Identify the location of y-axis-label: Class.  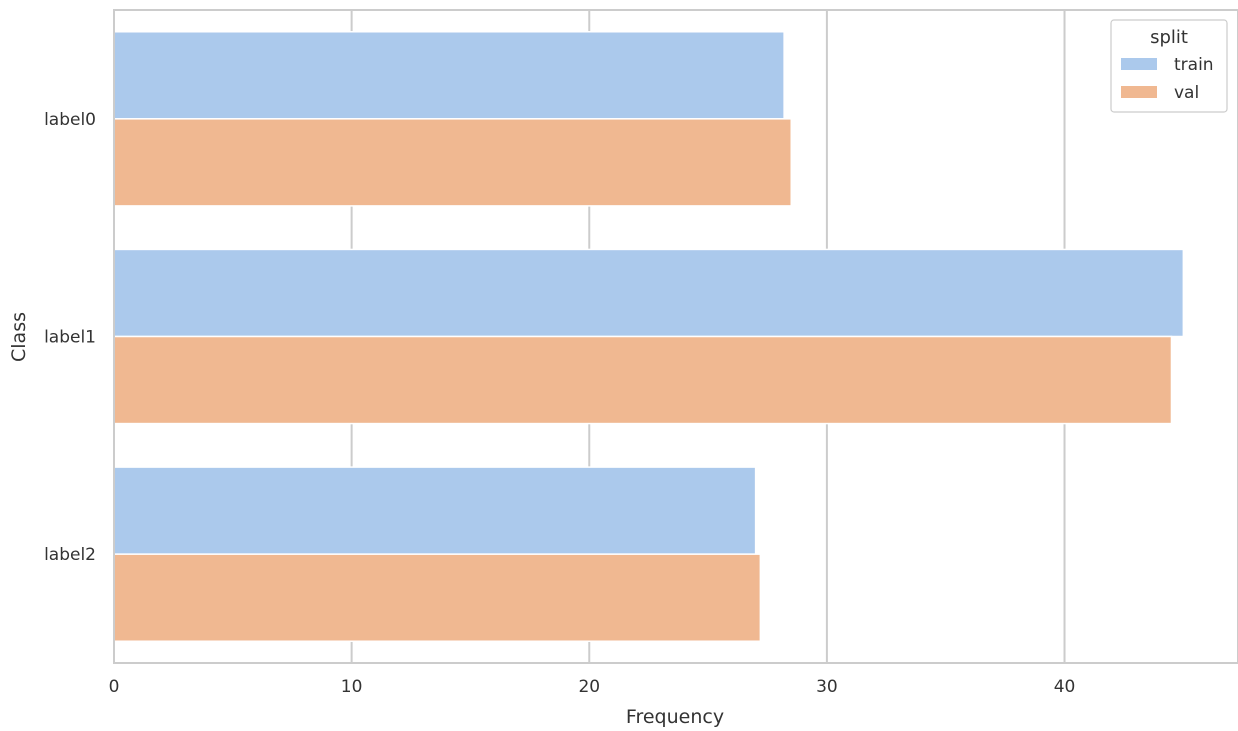
(19, 337).